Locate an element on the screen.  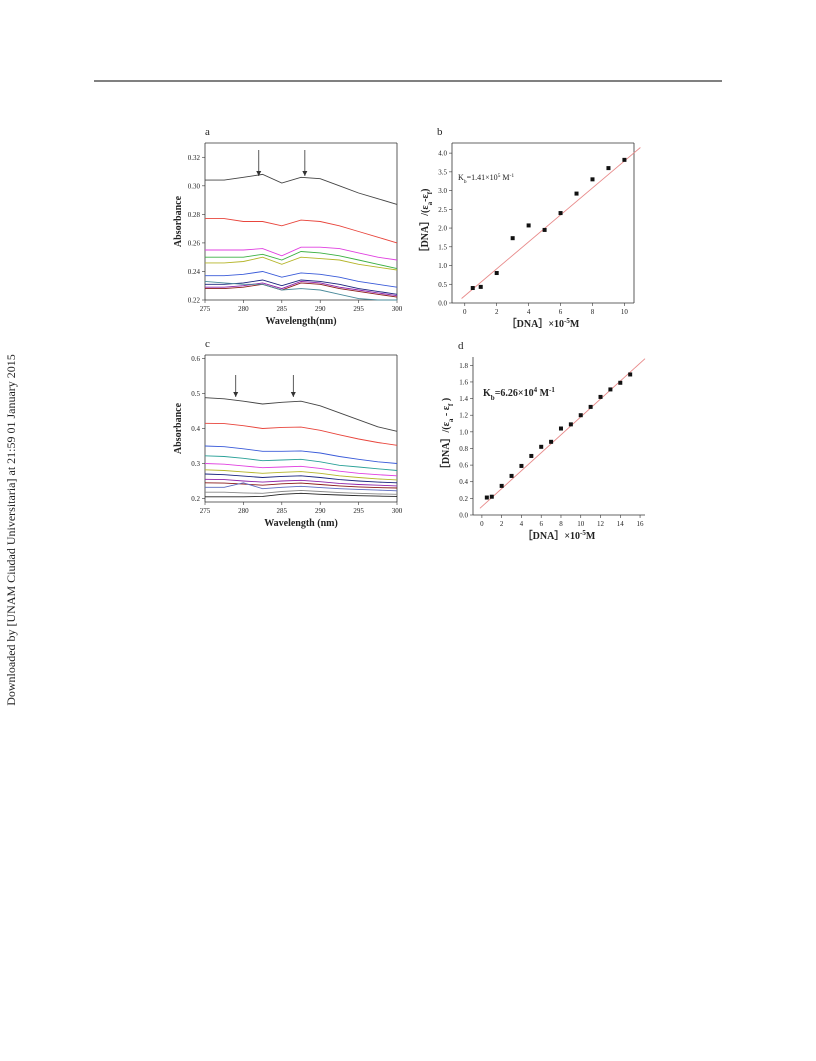
label-part: ［DNA］×10 is located at coordinates (551, 535).